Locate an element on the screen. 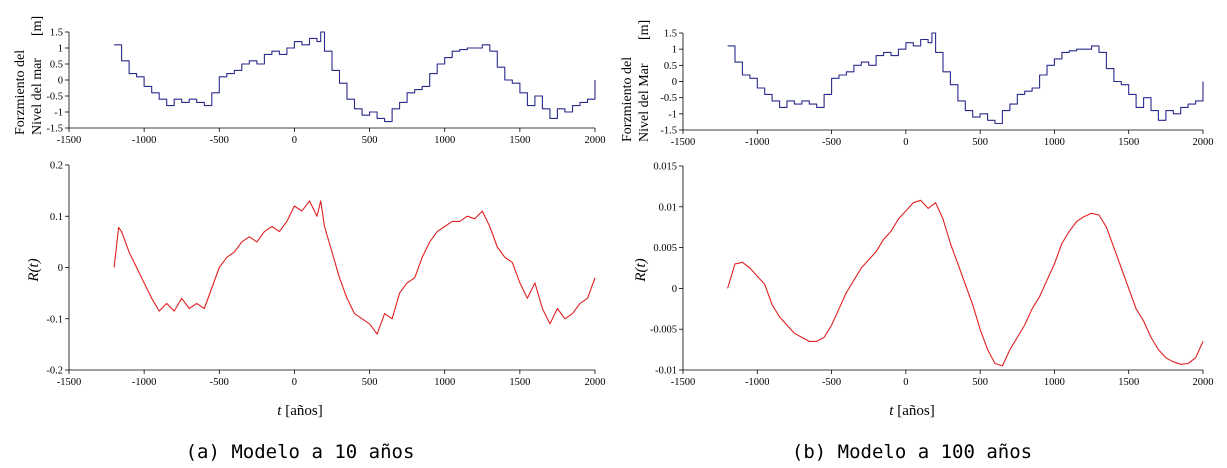 This screenshot has width=1227, height=468. ylabel-line-2: Nivel del Mar is located at coordinates (644, 102).